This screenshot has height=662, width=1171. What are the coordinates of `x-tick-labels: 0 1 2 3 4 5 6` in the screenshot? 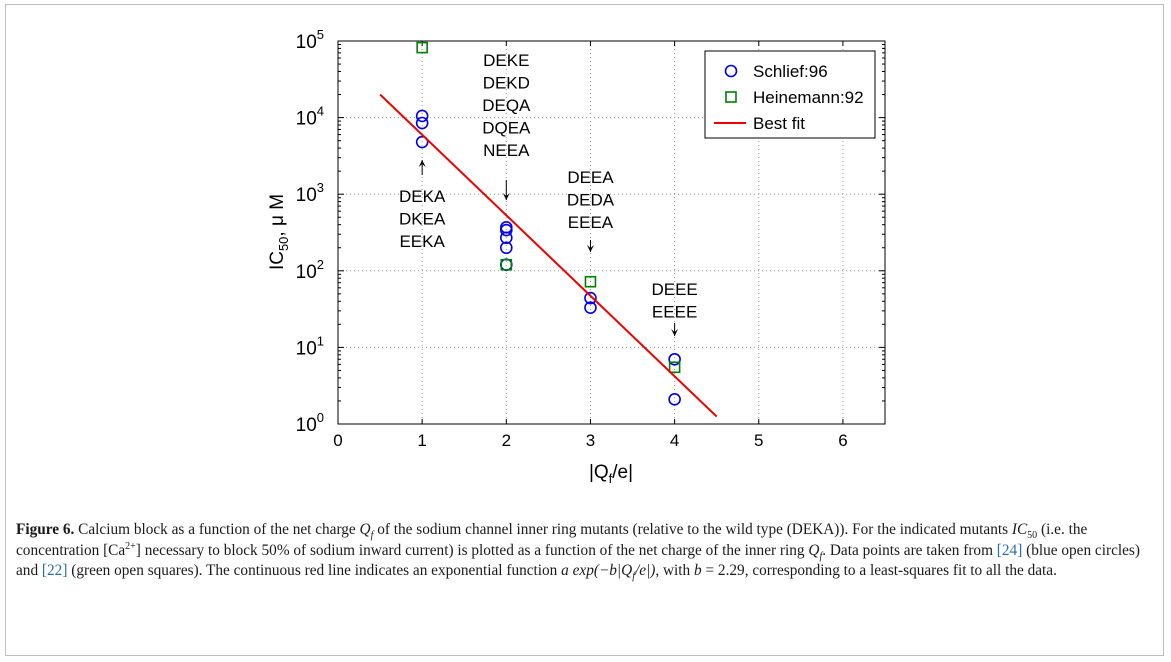 It's located at (590, 440).